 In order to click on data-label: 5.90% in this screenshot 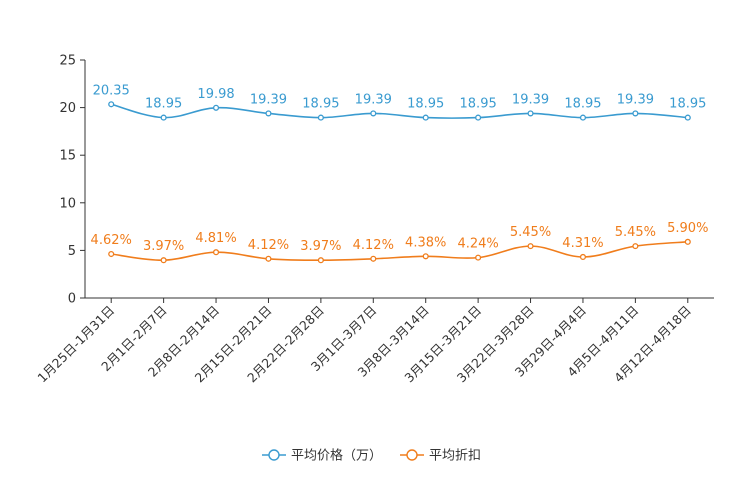, I will do `click(687, 228)`.